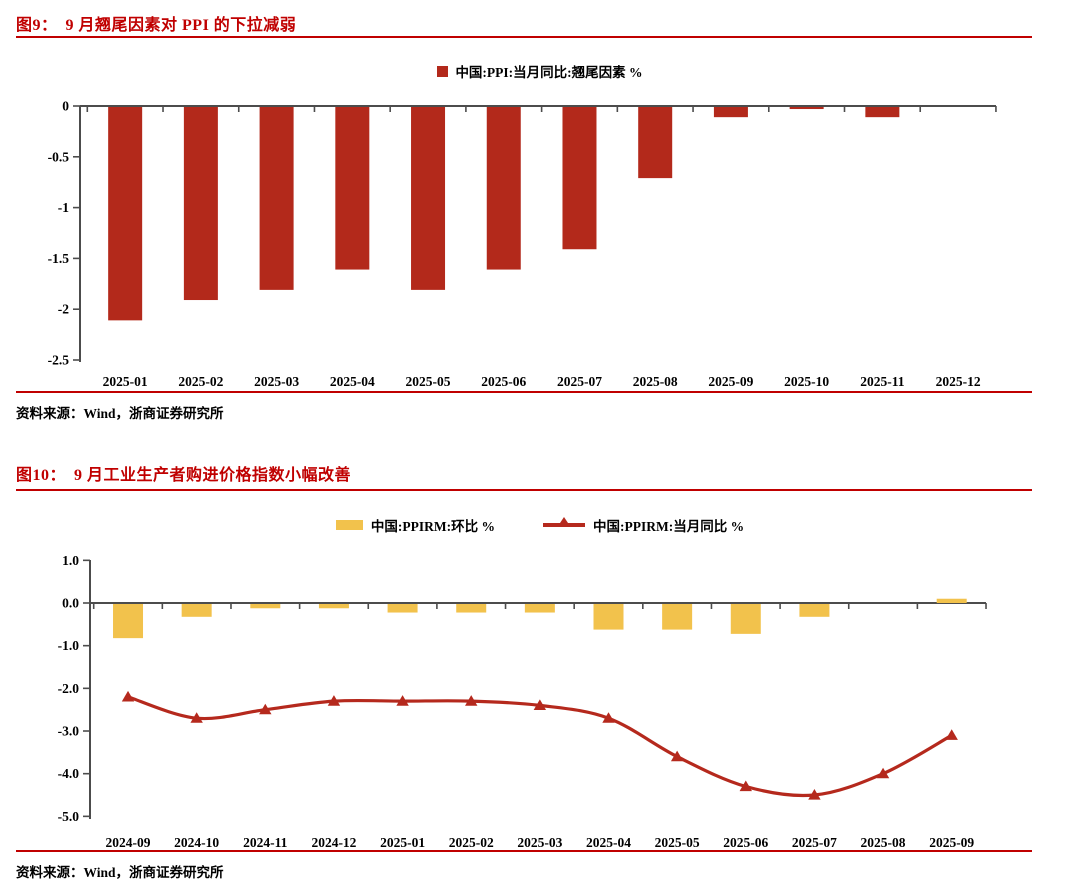 The image size is (1080, 896). I want to click on figure10-title: 图10： 9 月工业生产者购进价格指数小幅改善, so click(183, 473).